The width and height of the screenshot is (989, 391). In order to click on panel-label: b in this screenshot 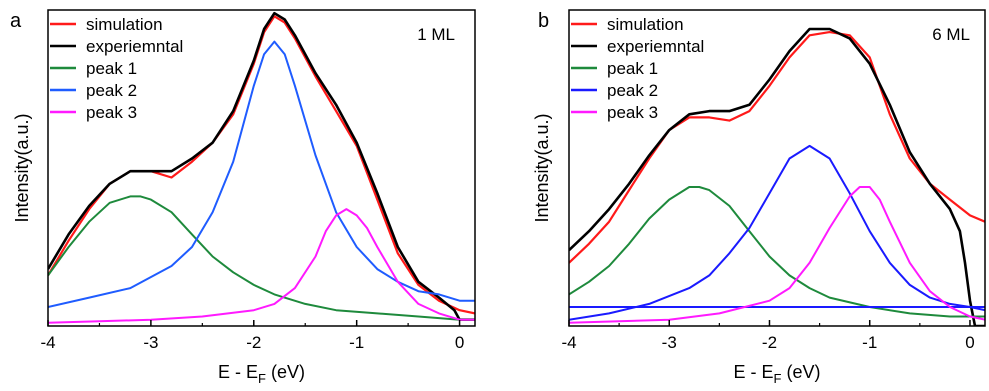, I will do `click(543, 21)`.